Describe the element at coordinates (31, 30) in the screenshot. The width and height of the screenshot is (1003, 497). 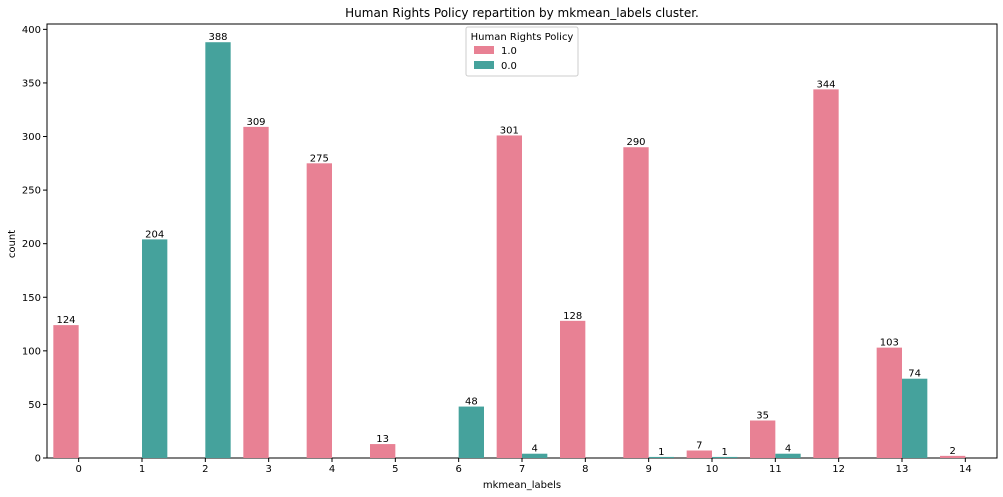
I see `y-tick-label: 400` at that location.